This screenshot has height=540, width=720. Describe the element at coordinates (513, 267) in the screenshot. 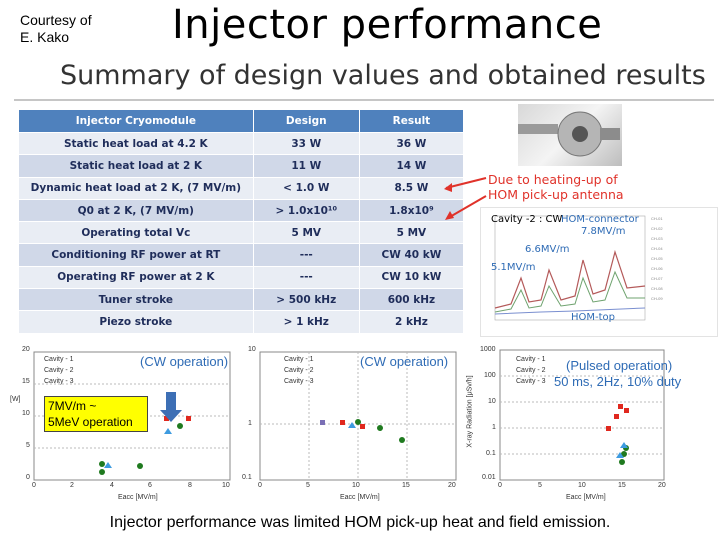

I see `field-label-51: 5.1MV/m` at that location.